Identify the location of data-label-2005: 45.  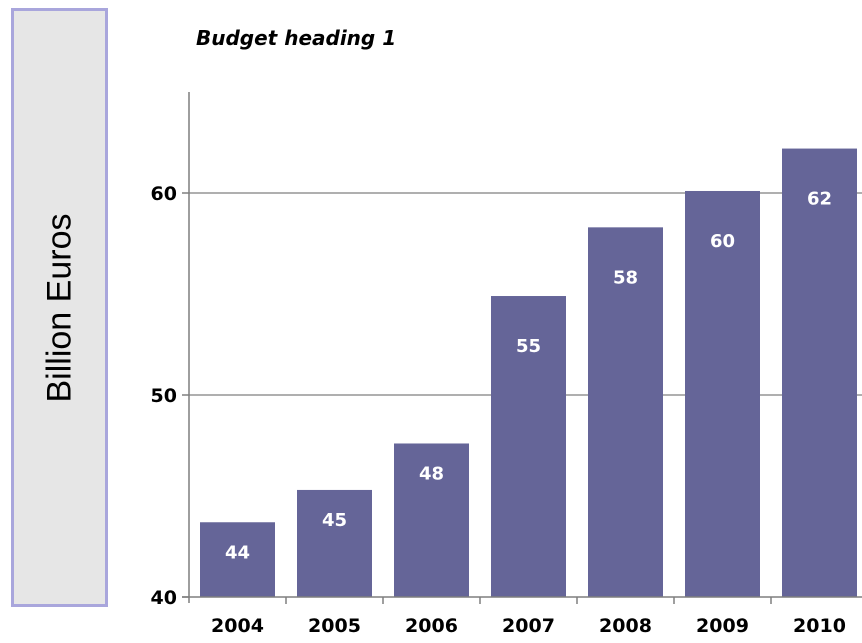
(334, 520).